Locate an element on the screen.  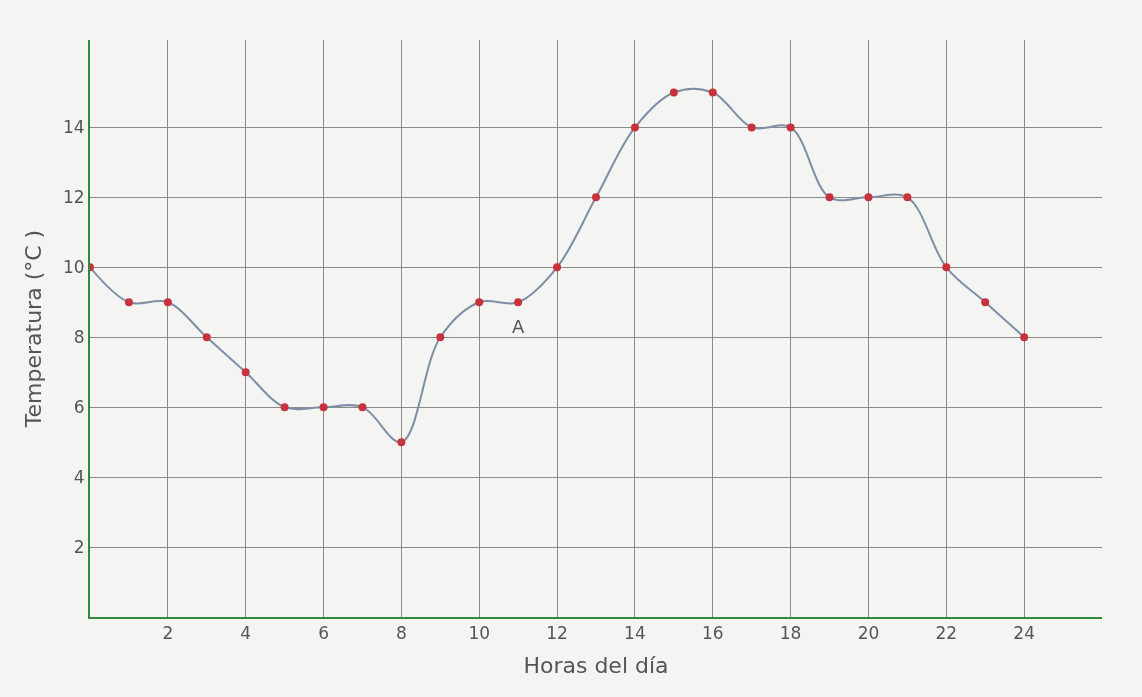
x-tick-label: 12 is located at coordinates (557, 633).